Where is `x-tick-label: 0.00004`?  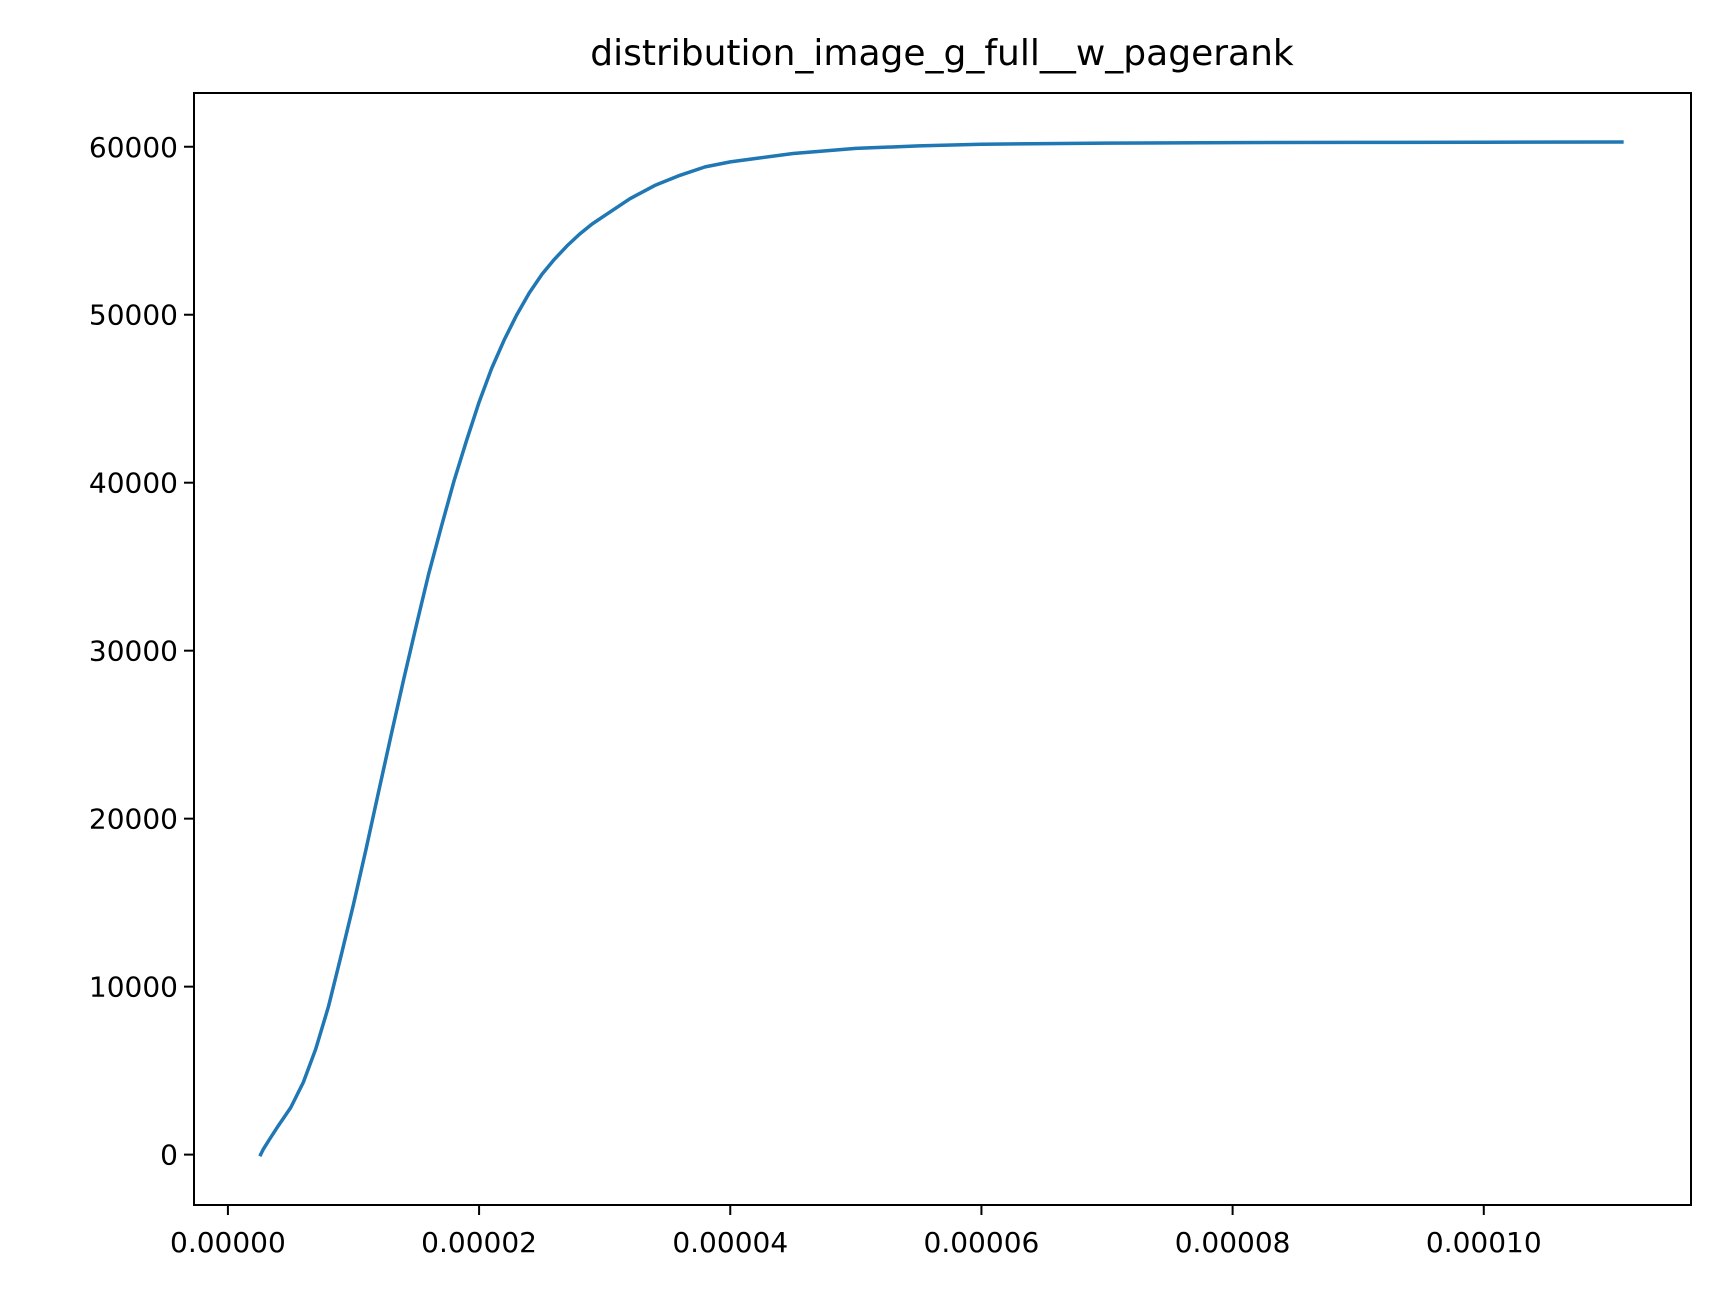 x-tick-label: 0.00004 is located at coordinates (730, 1242).